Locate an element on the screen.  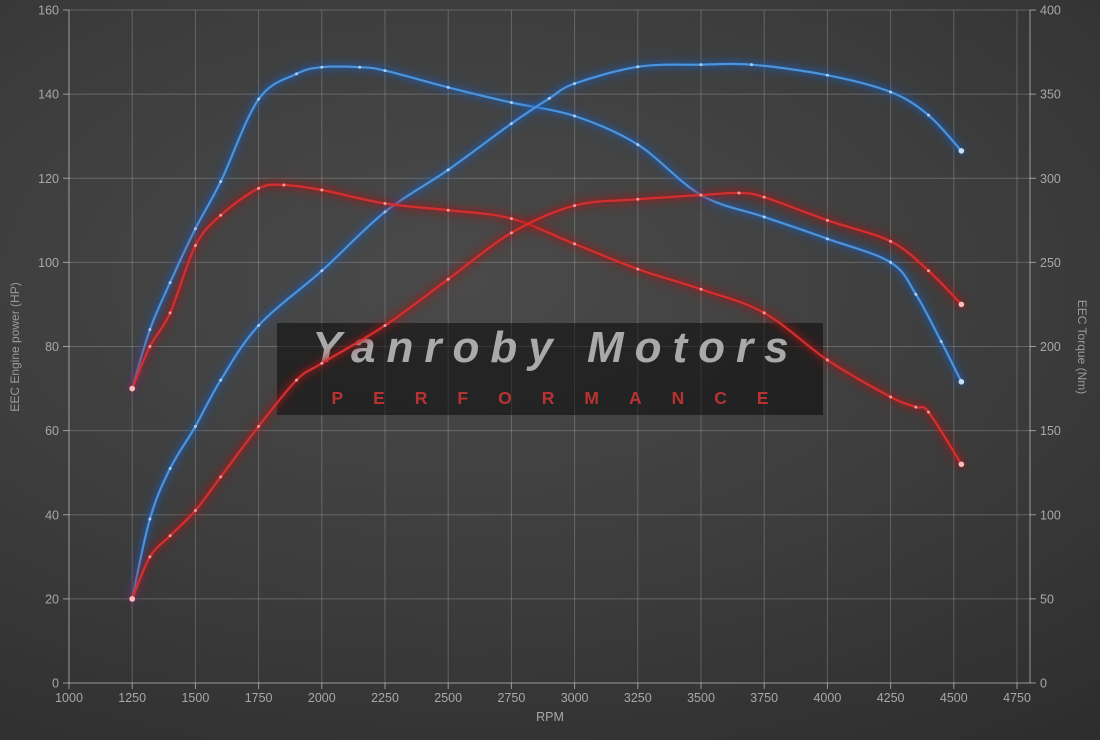
x-tick-label: 1500 is located at coordinates (195, 698).